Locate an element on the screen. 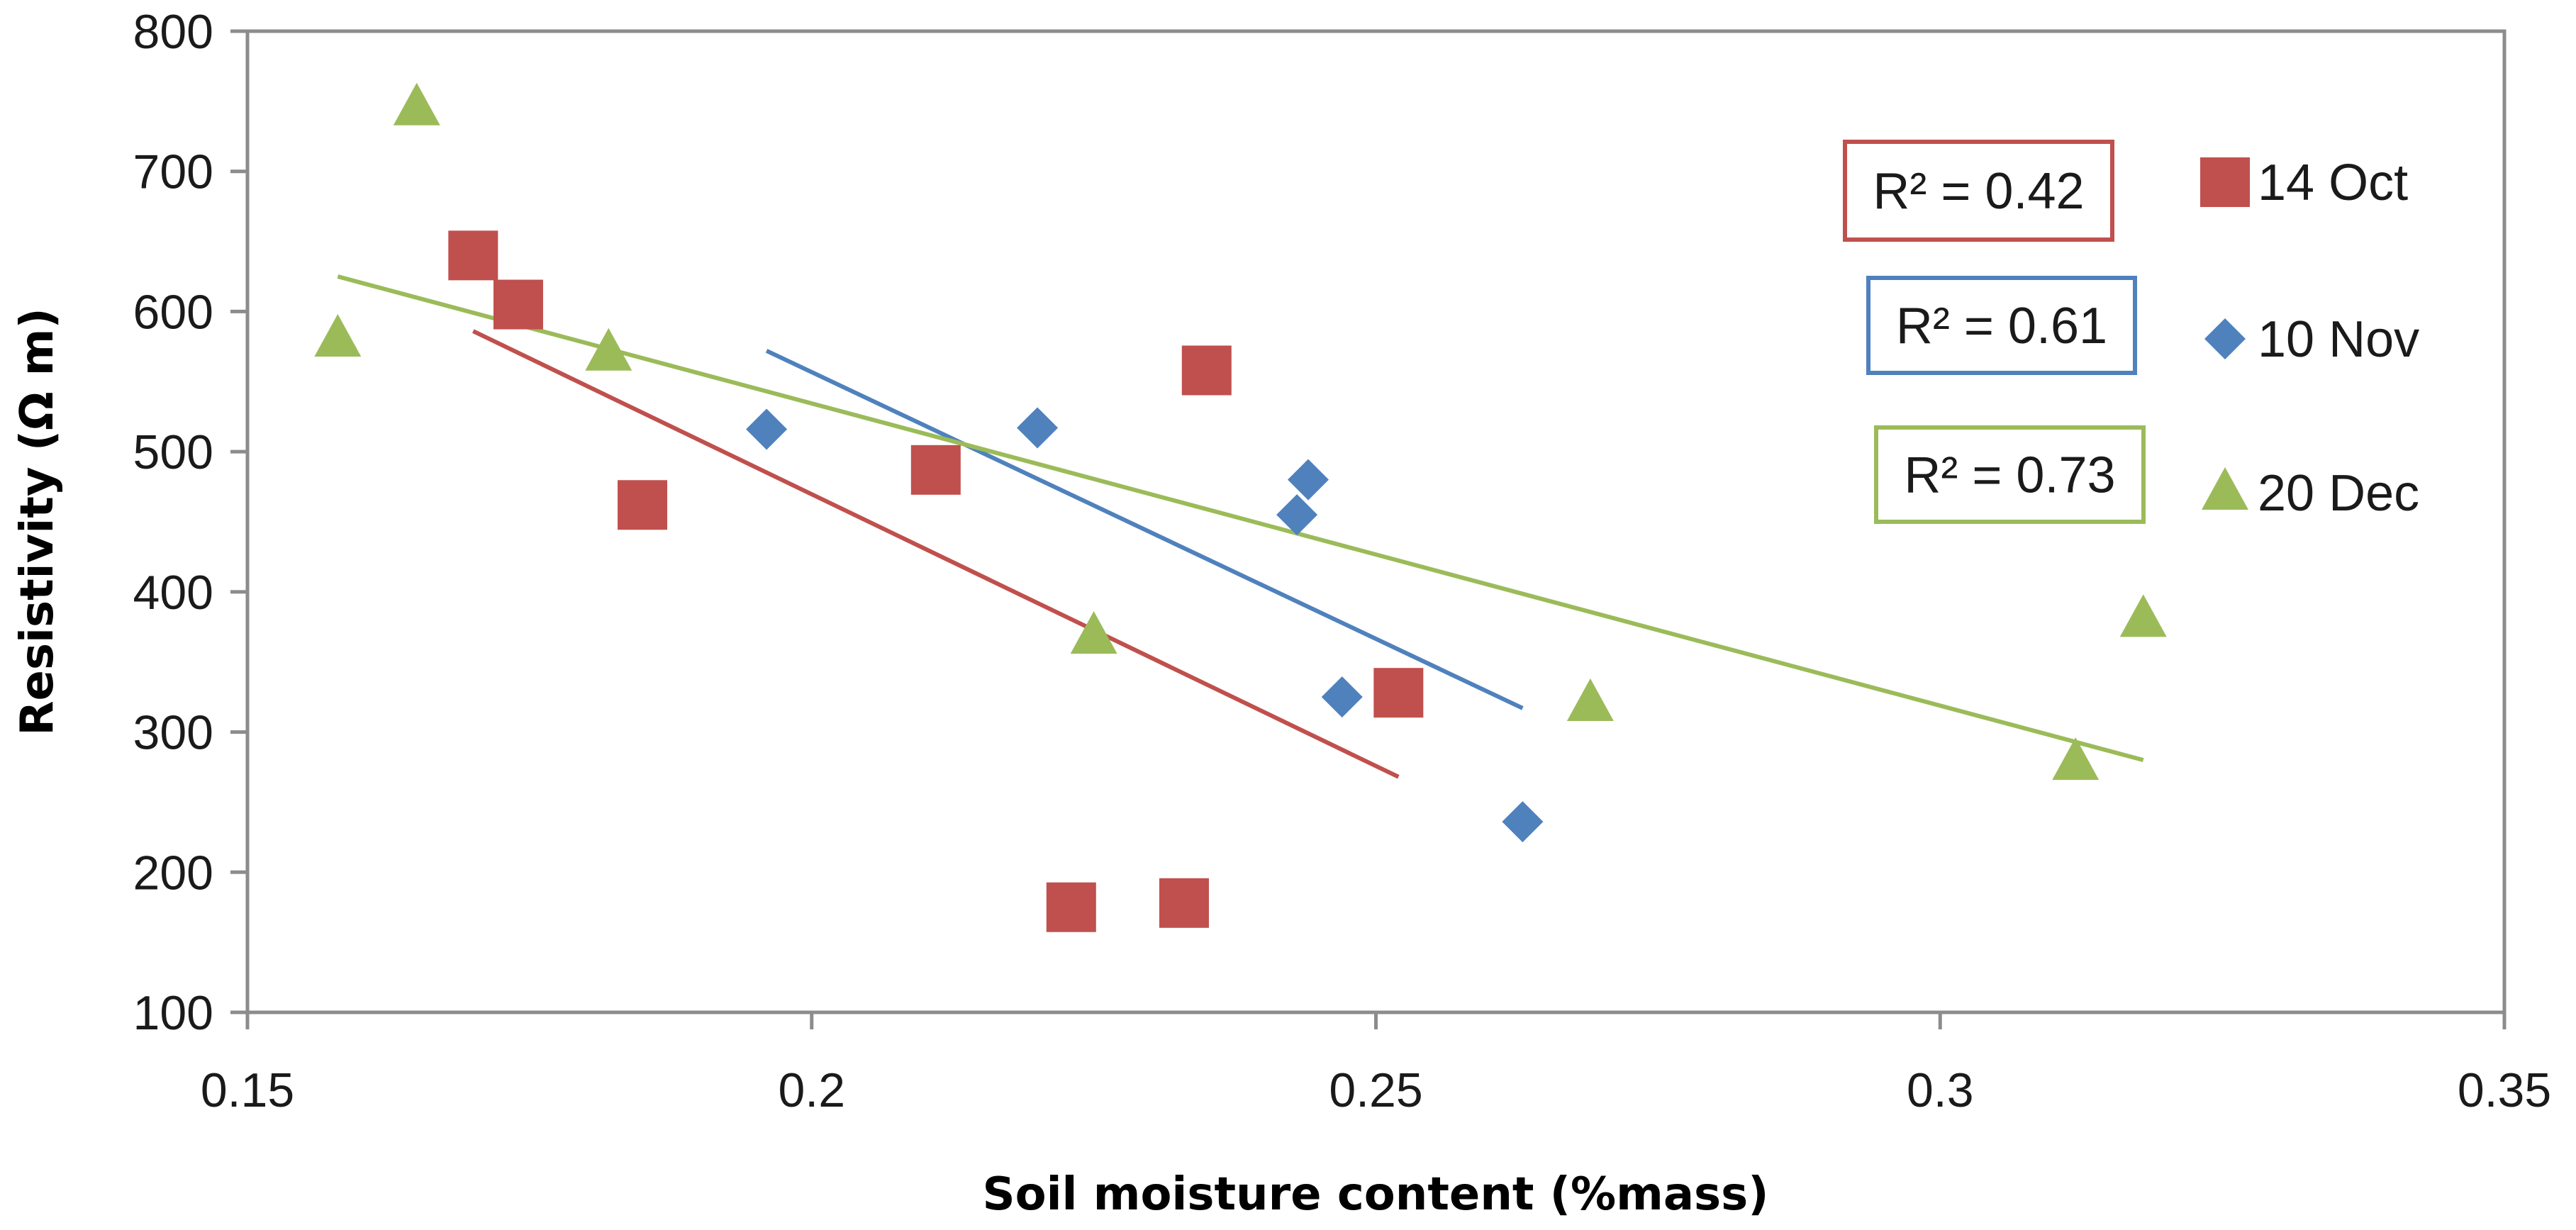 Image resolution: width=2576 pixels, height=1230 pixels. y-tick-label: 700 is located at coordinates (173, 172).